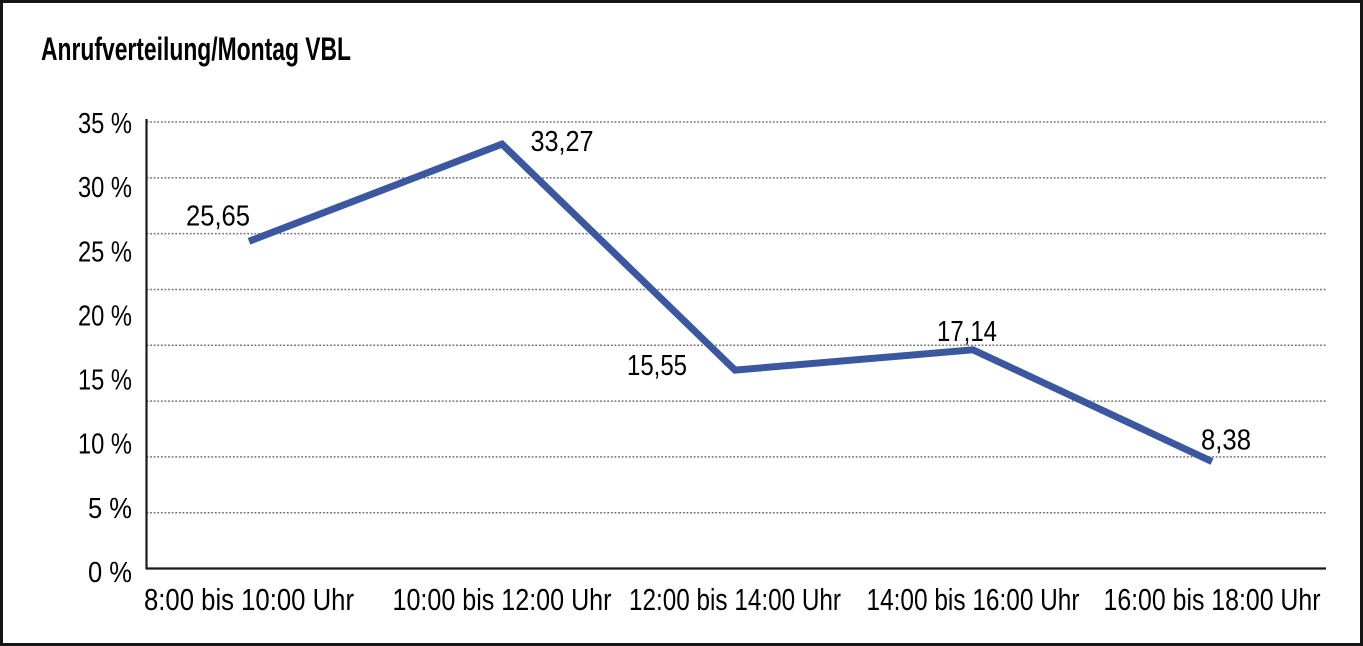 The image size is (1363, 646). What do you see at coordinates (110, 573) in the screenshot?
I see `y-axis-tick-label: 0 %` at bounding box center [110, 573].